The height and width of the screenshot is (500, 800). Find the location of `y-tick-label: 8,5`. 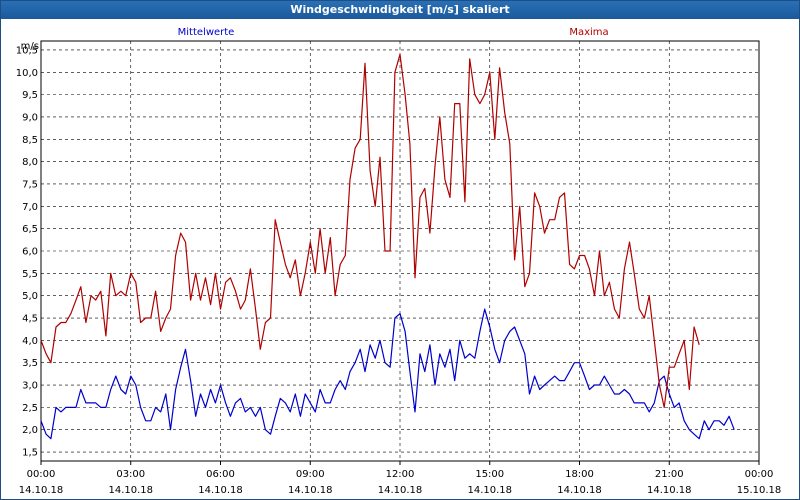

y-tick-label: 8,5 is located at coordinates (30, 140).